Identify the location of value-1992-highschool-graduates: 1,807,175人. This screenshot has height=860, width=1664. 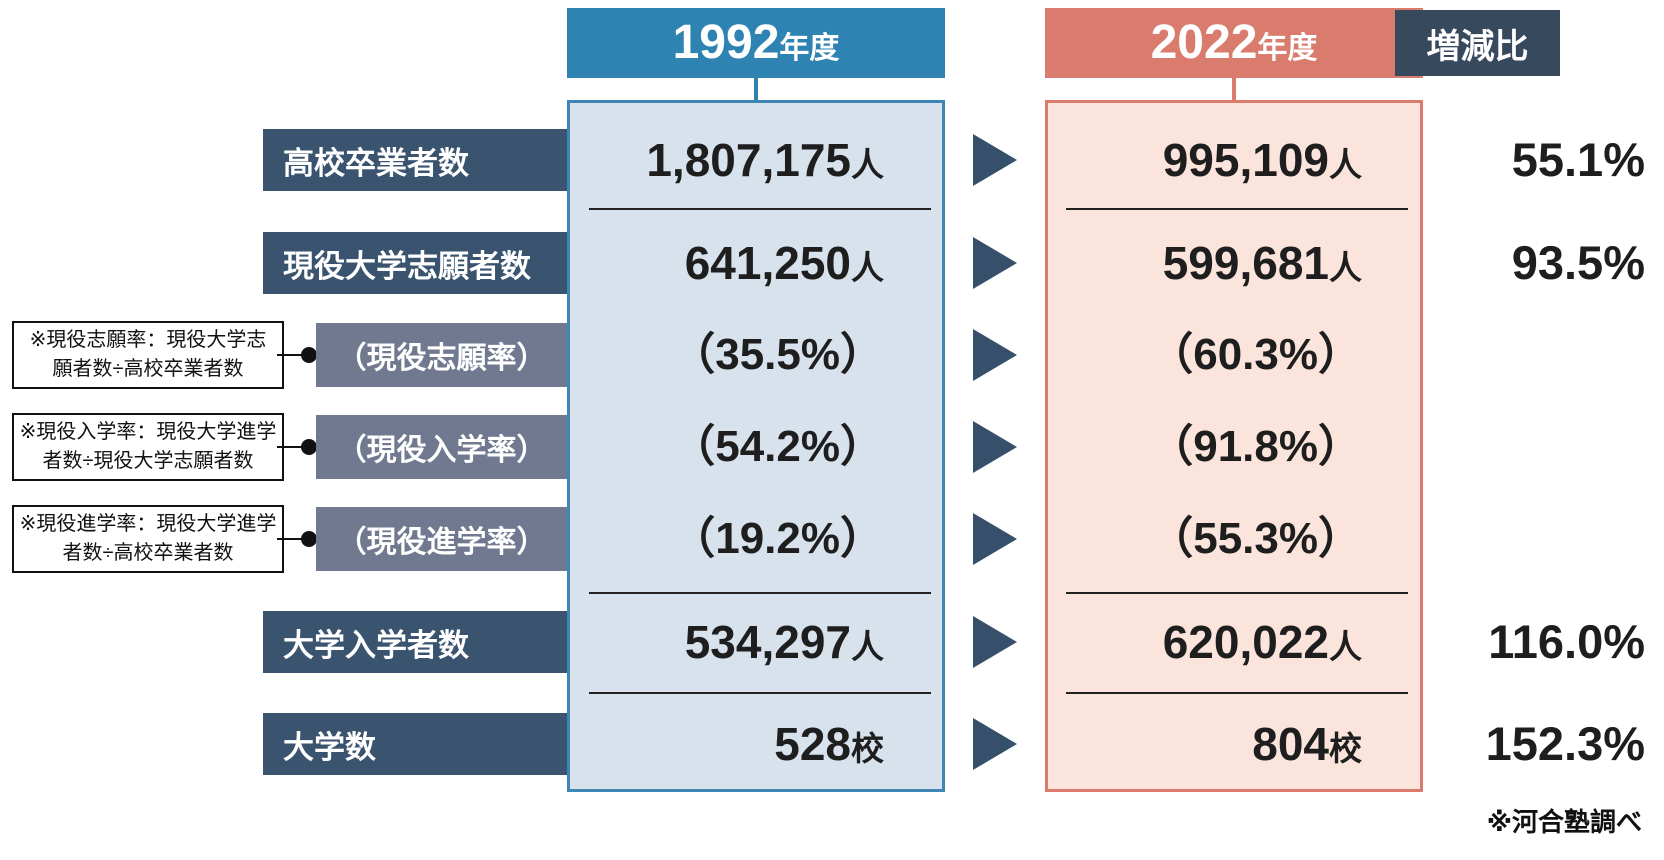
(742, 166).